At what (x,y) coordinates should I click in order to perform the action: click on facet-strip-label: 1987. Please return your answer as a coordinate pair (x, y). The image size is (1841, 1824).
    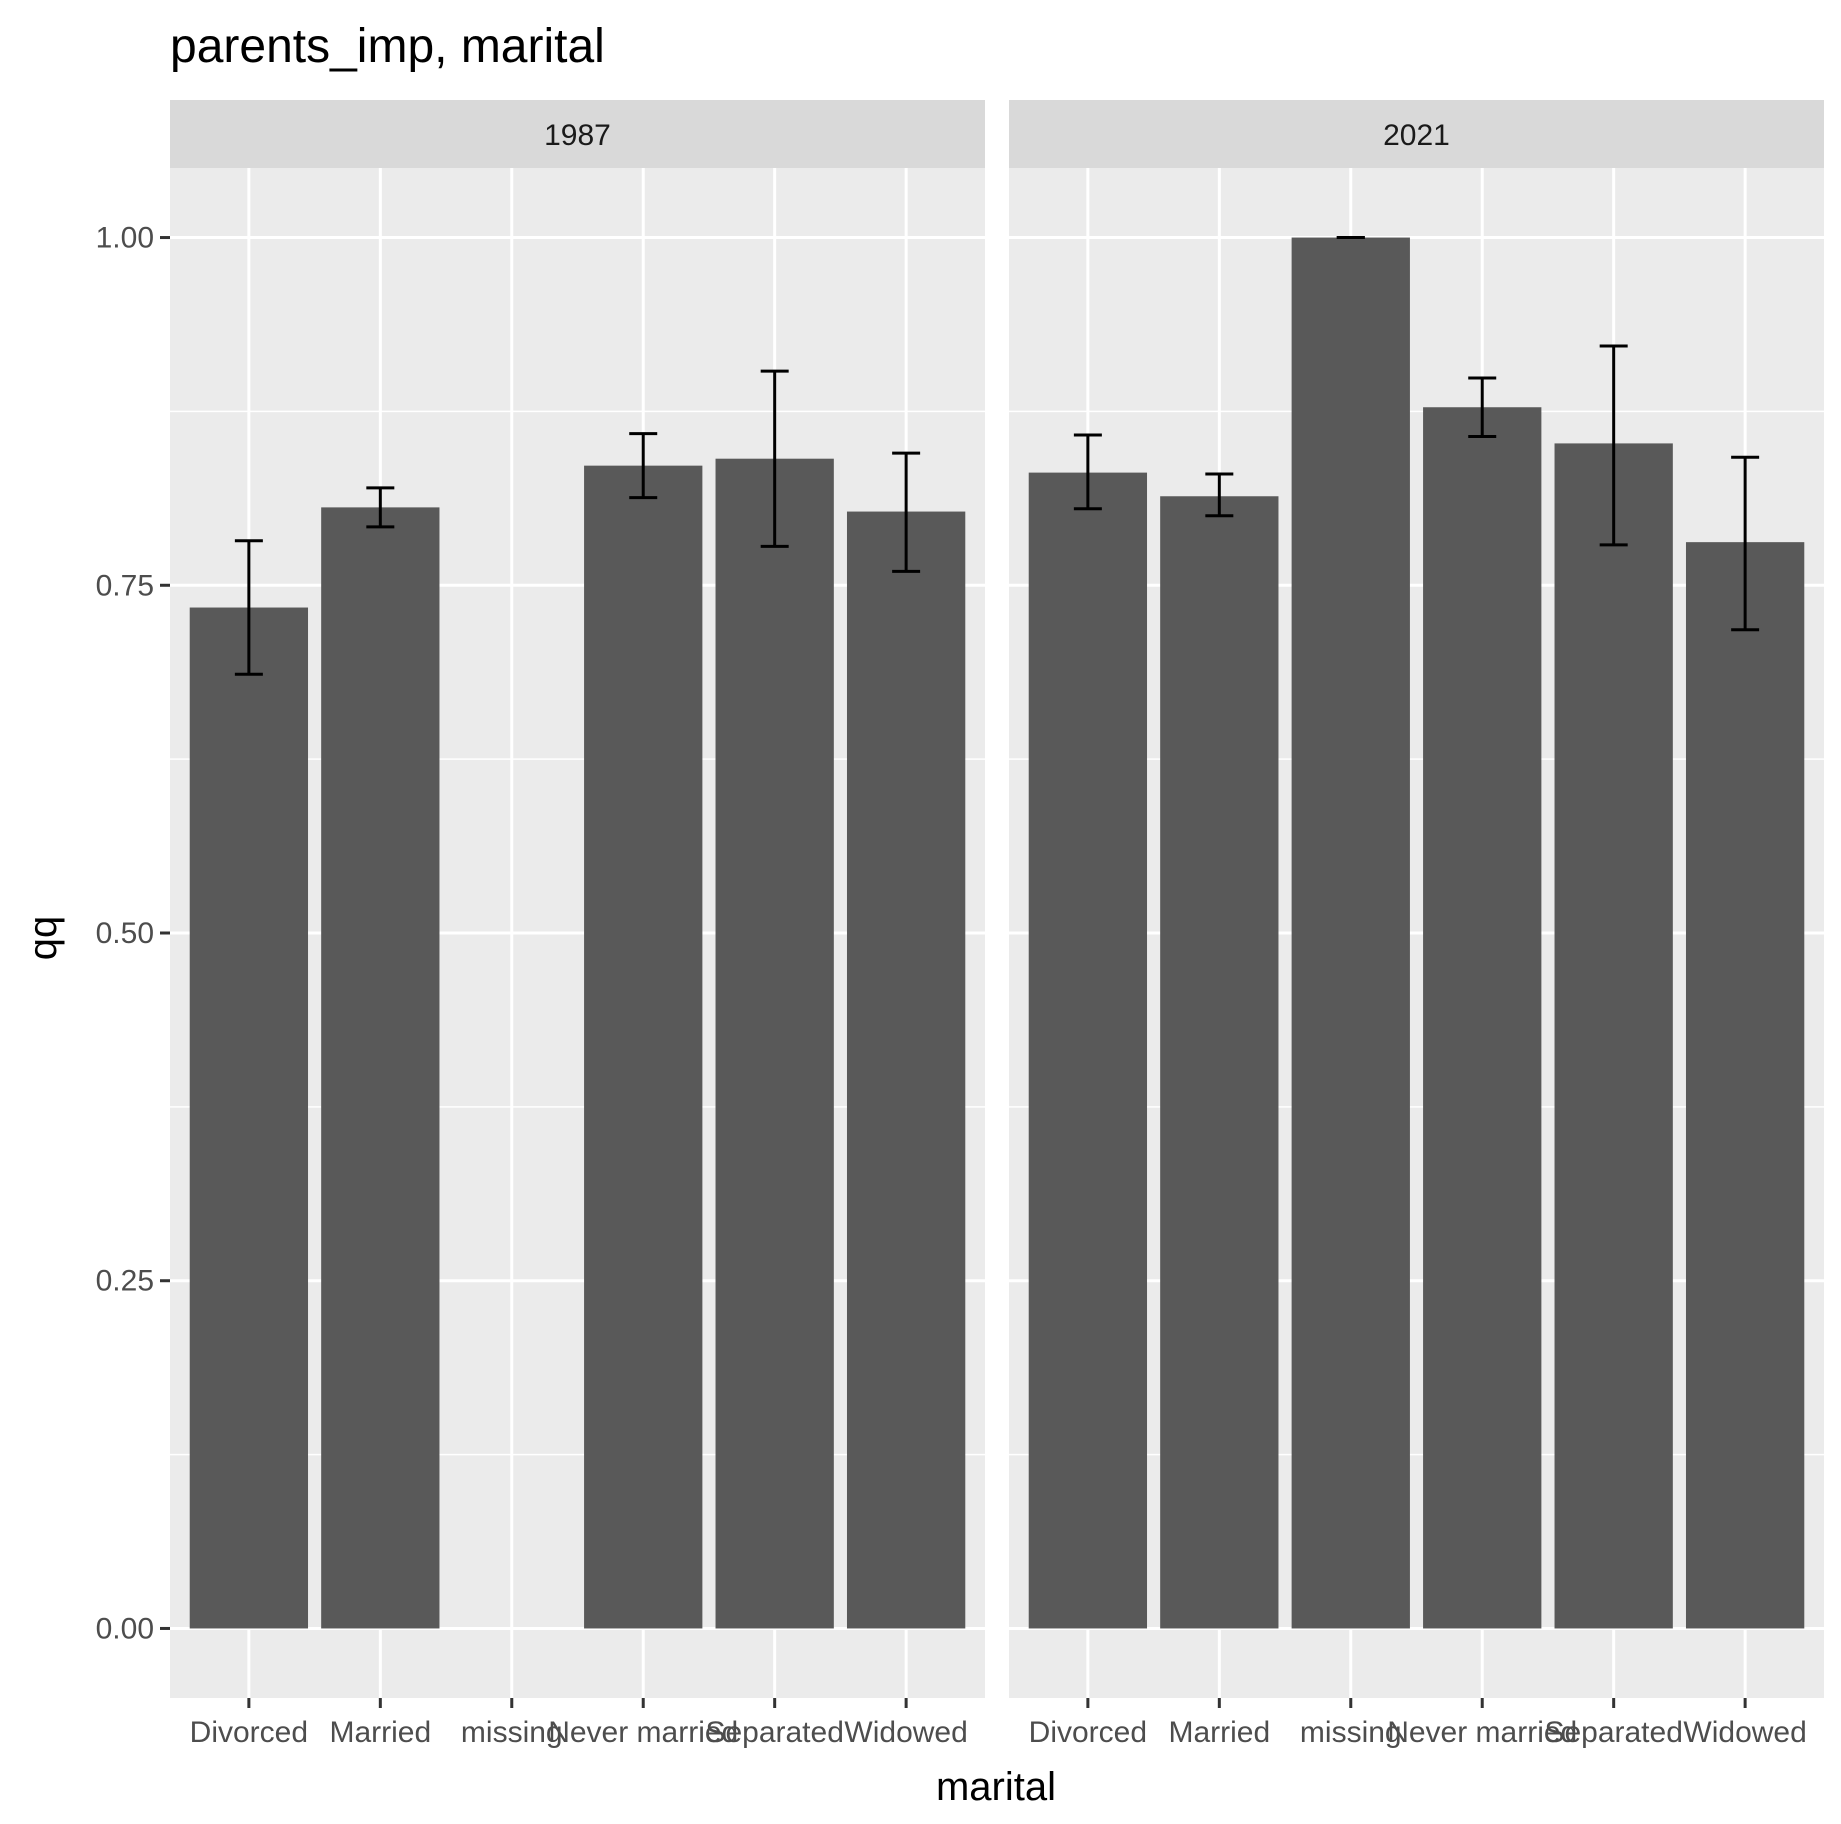
    Looking at the image, I should click on (577, 135).